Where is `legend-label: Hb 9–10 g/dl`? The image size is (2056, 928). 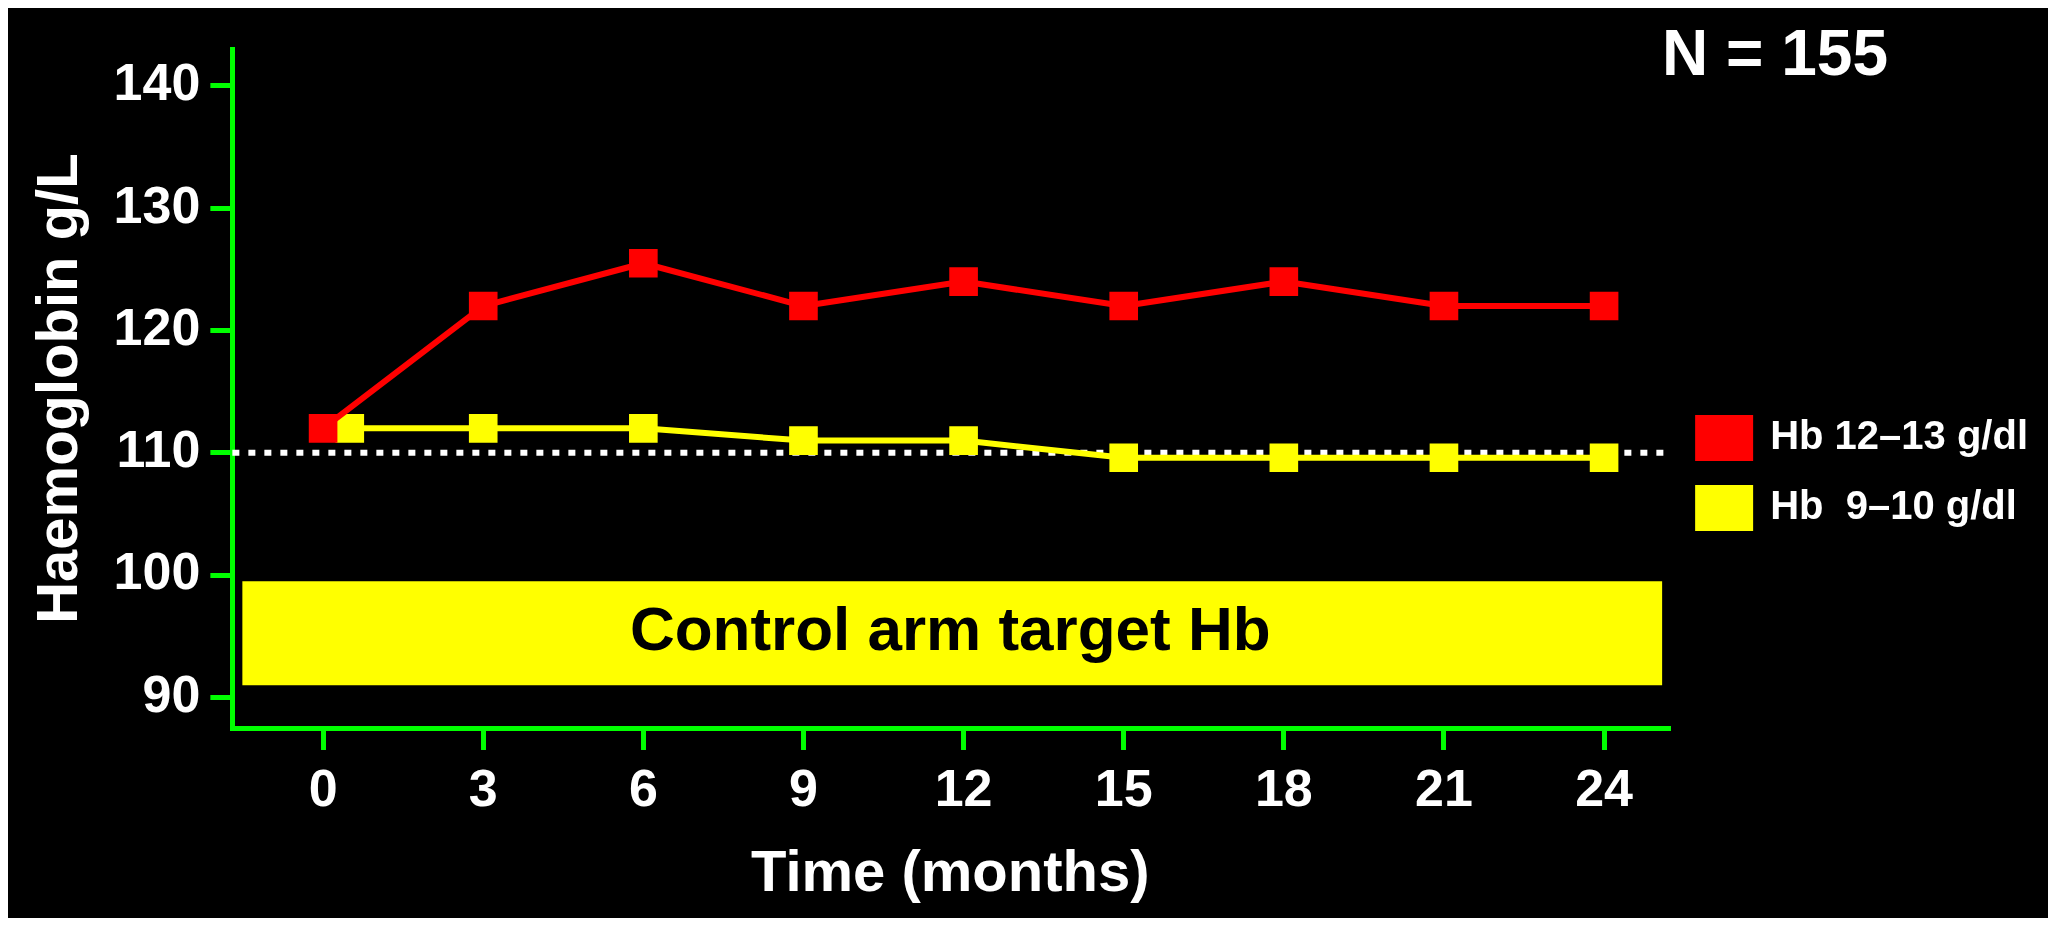
legend-label: Hb 9–10 g/dl is located at coordinates (1893, 505).